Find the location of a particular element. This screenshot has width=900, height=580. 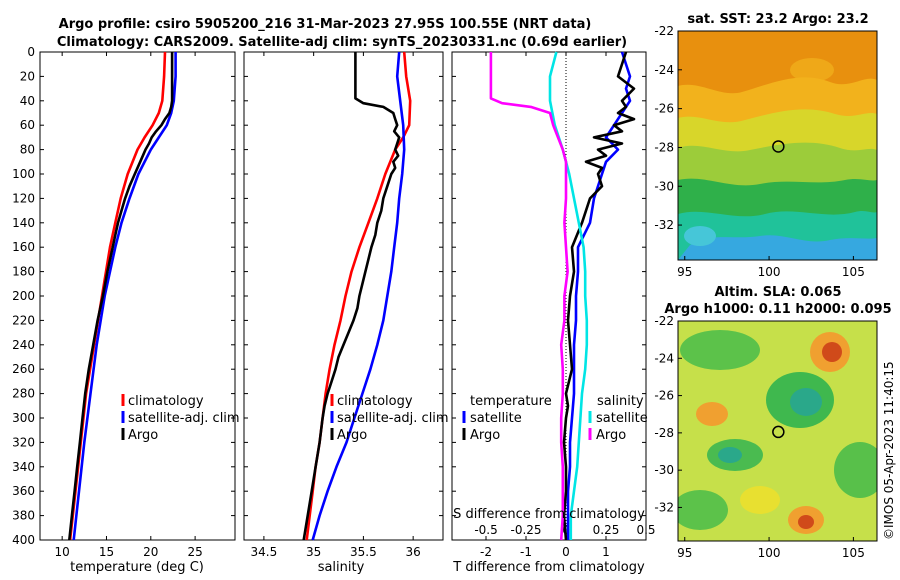

salinity-legend: climatology satellite-adj. clim Argo is located at coordinates (389, 418).